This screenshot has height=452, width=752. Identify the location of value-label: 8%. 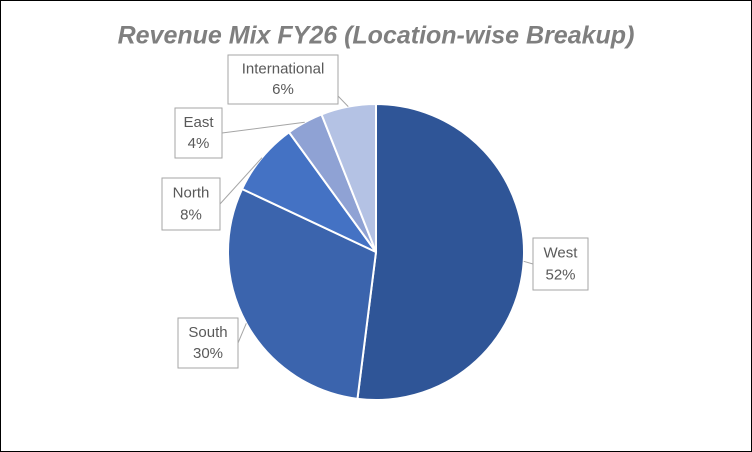
(191, 214).